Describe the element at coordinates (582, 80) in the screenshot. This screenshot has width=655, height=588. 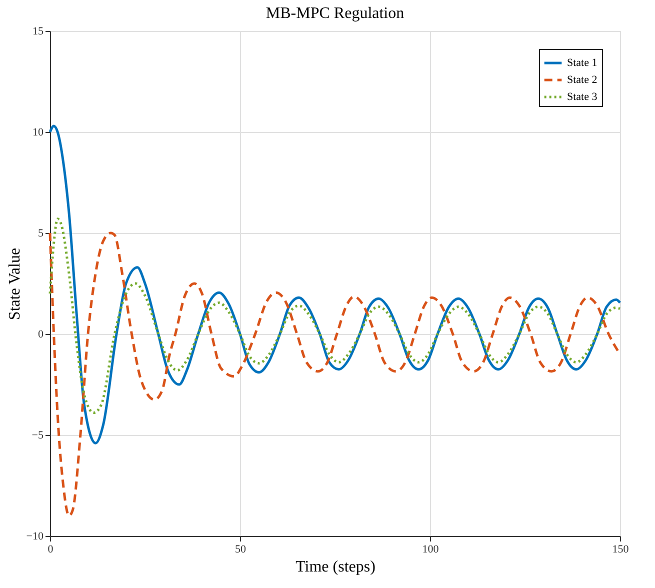
I see `legend-label: State 2` at that location.